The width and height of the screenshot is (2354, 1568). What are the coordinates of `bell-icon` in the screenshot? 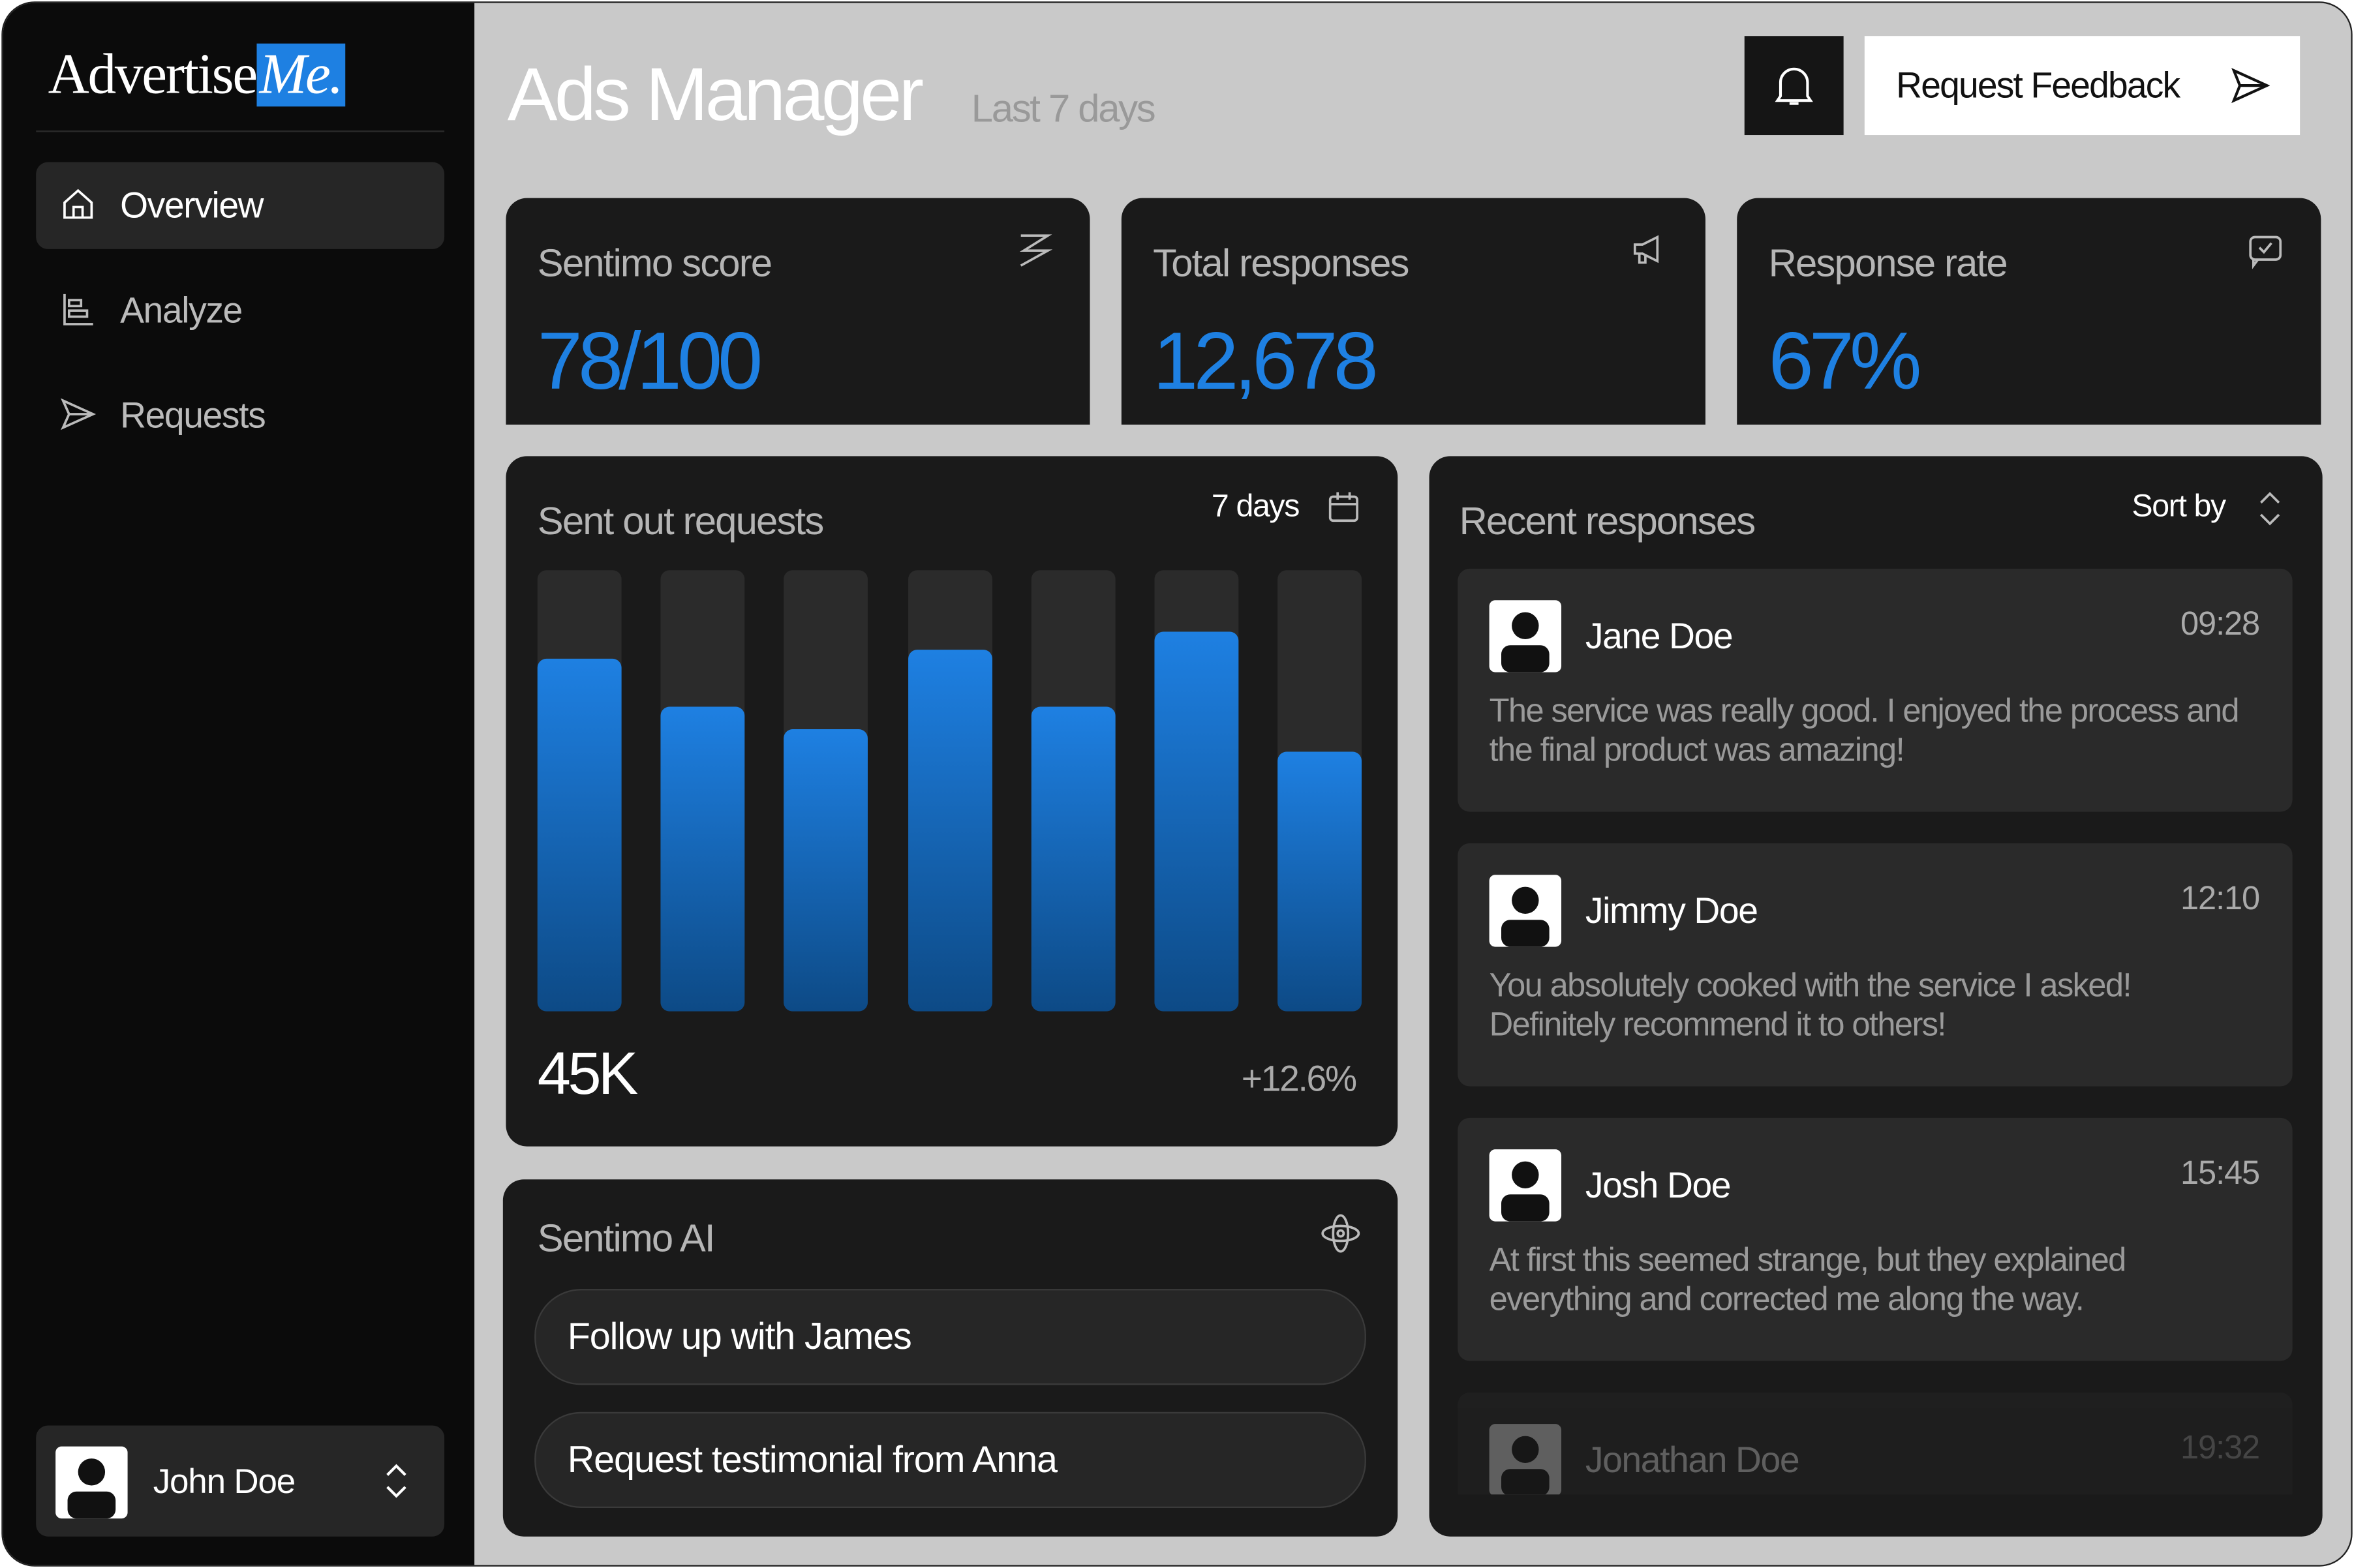 It's located at (1794, 86).